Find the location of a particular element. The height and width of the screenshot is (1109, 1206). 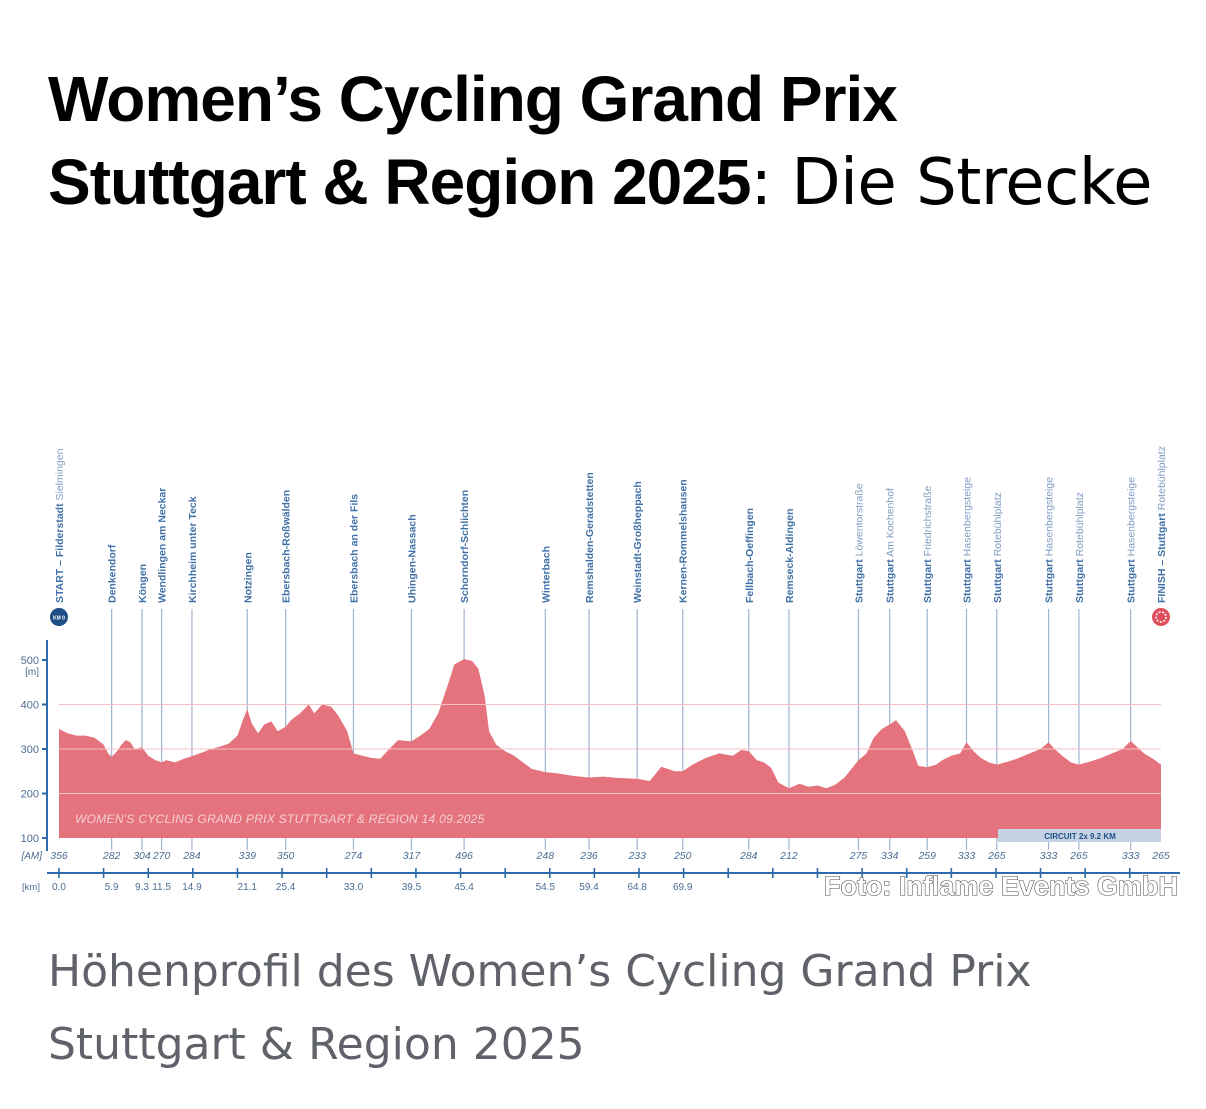

waypoint-label: Remseck-Aldingen is located at coordinates (790, 555).